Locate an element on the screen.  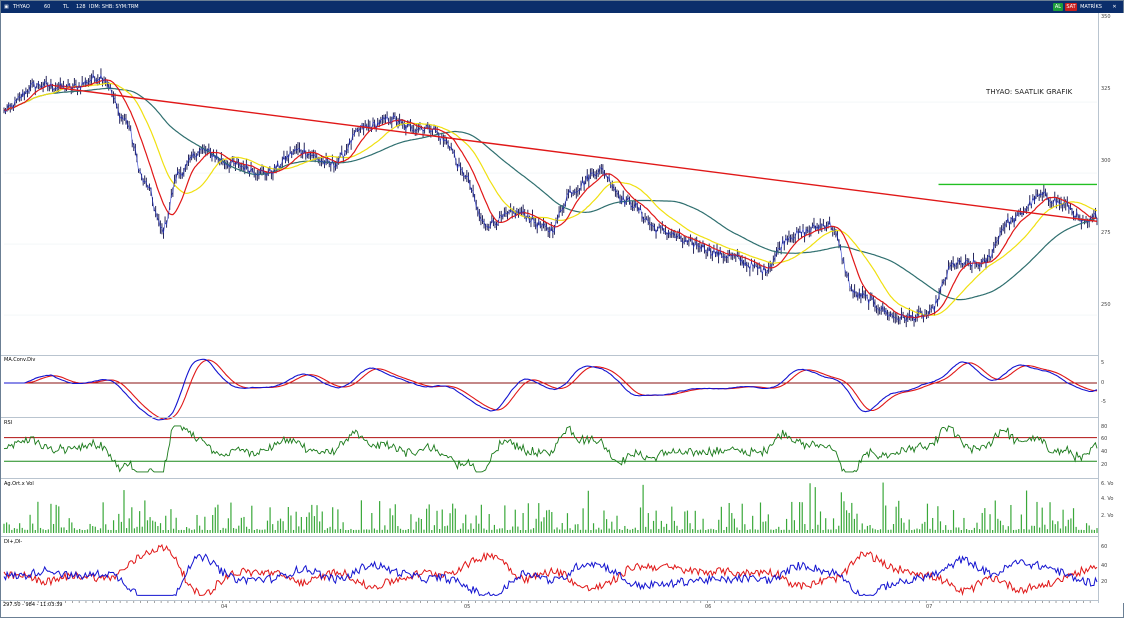
window-icon: ▣ is located at coordinates (6, 7).